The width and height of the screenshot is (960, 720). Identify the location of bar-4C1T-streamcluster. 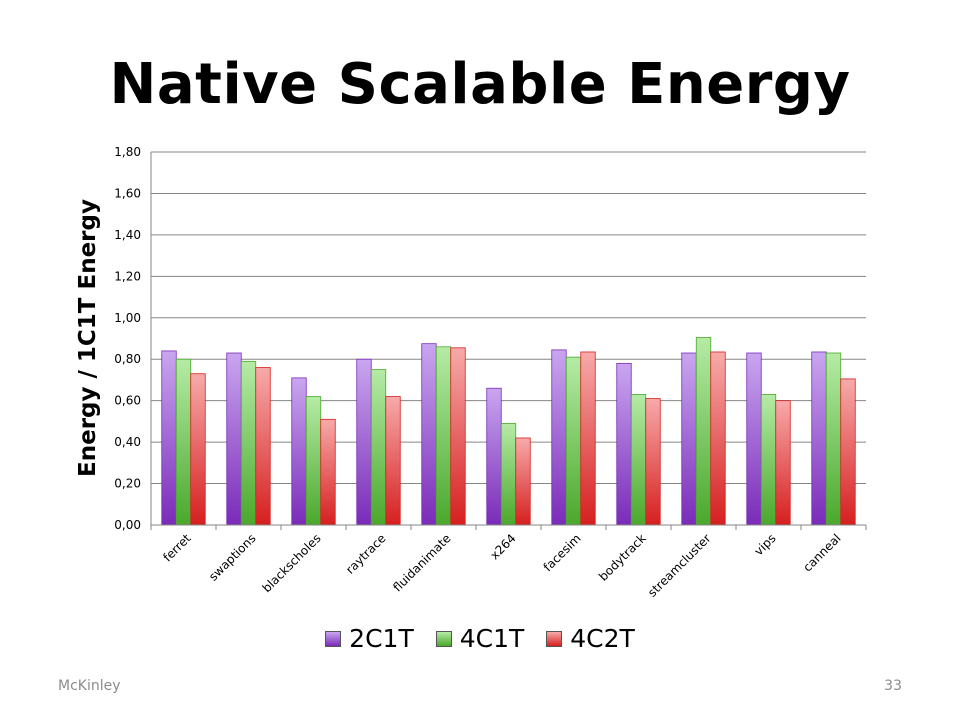
(703, 431).